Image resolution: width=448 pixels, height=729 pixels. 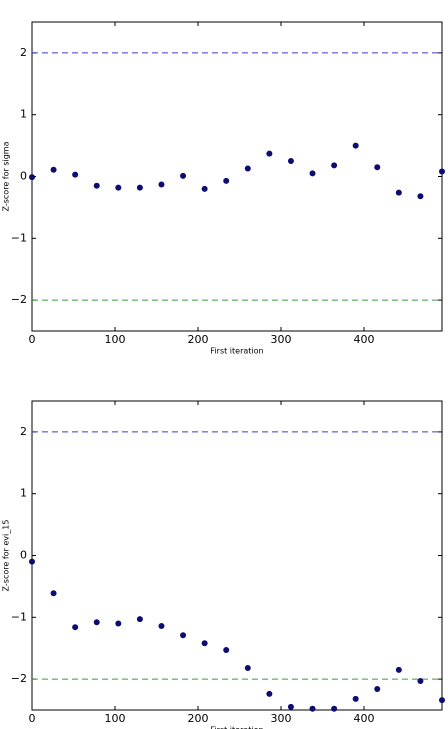 I want to click on y-axis-label: Z-score for sigma, so click(x=6, y=176).